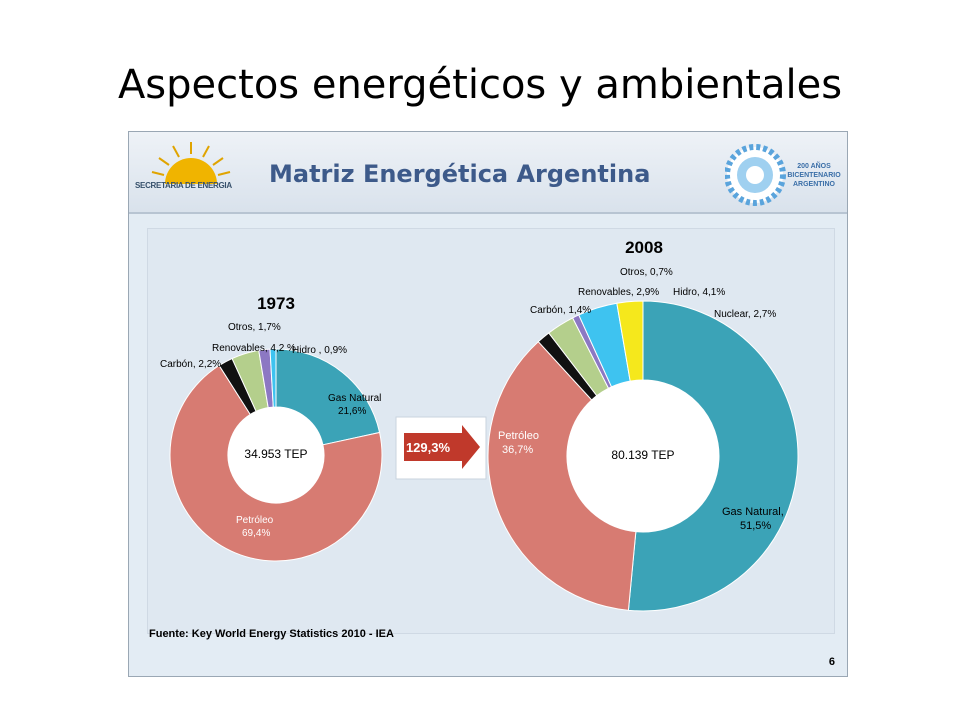 Image resolution: width=960 pixels, height=720 pixels. What do you see at coordinates (644, 247) in the screenshot?
I see `chart-2008-title: 2008` at bounding box center [644, 247].